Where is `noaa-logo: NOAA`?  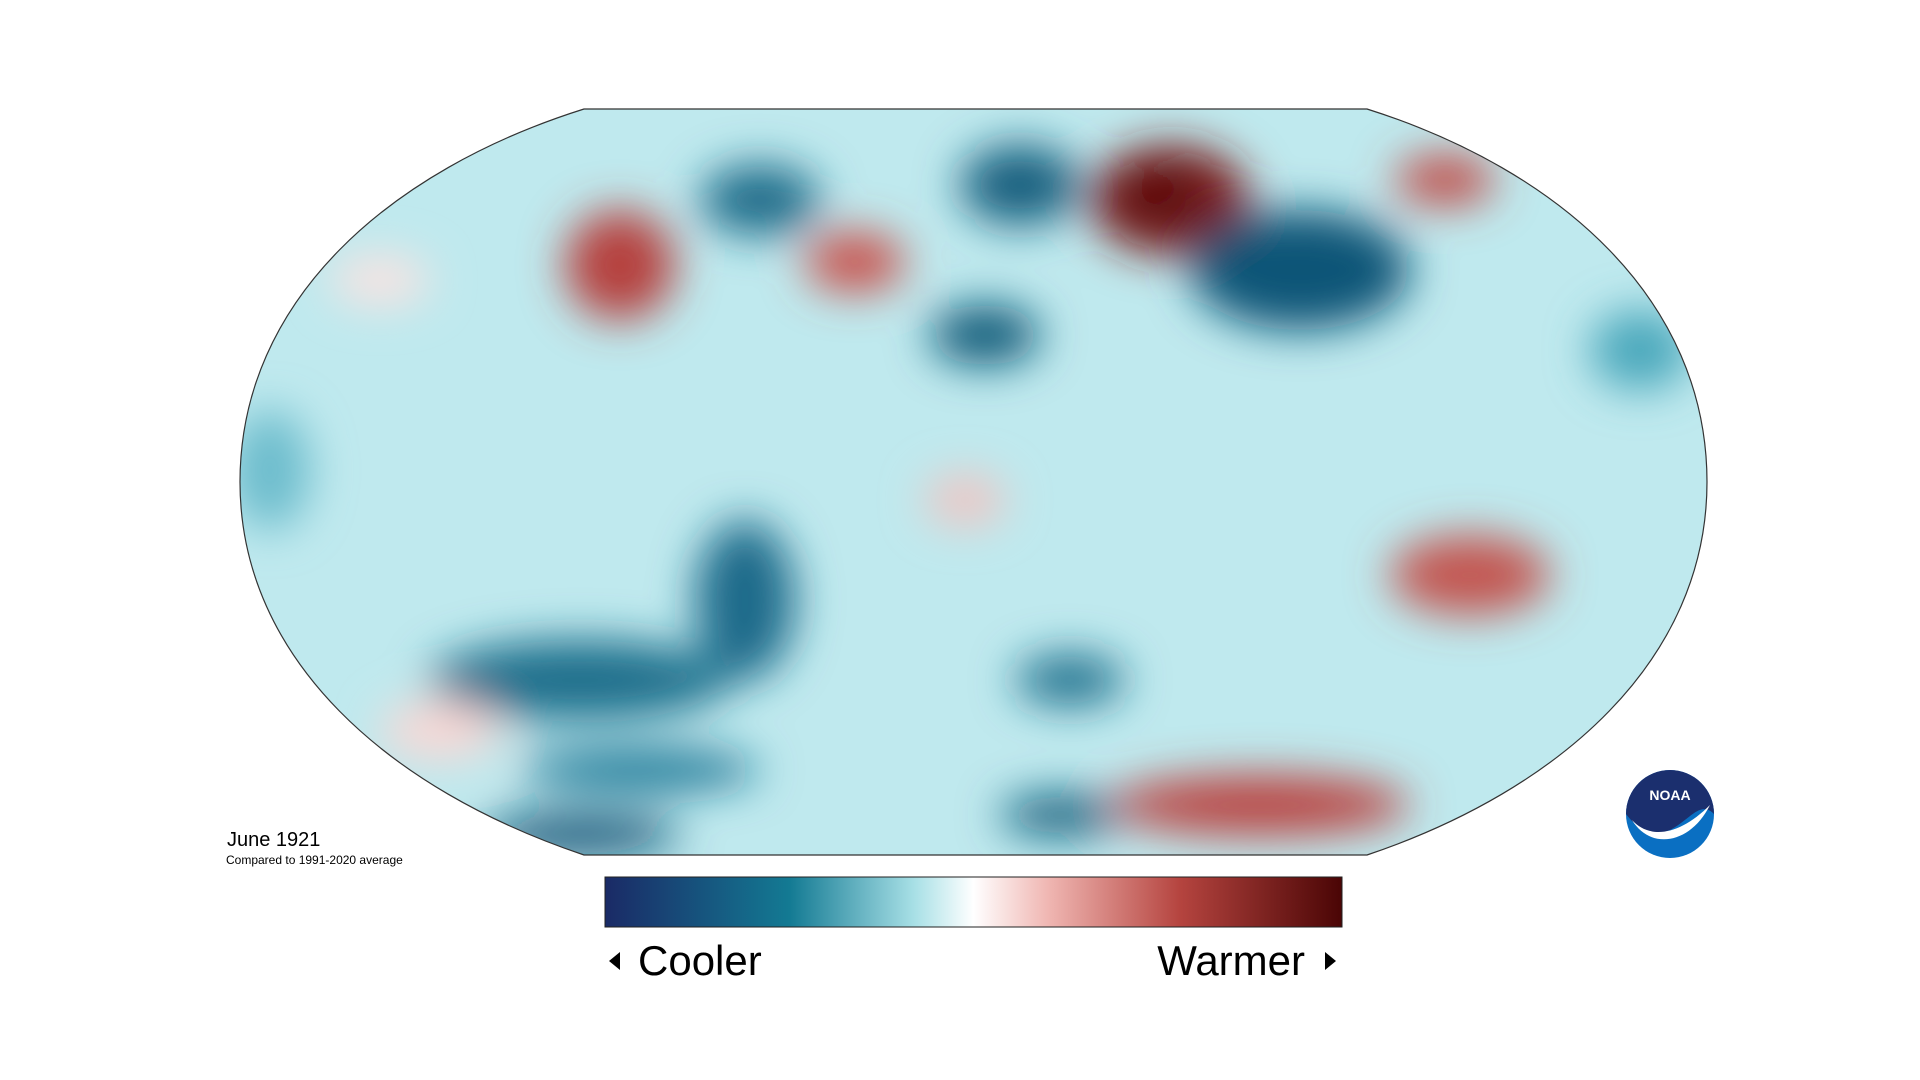 noaa-logo: NOAA is located at coordinates (1670, 814).